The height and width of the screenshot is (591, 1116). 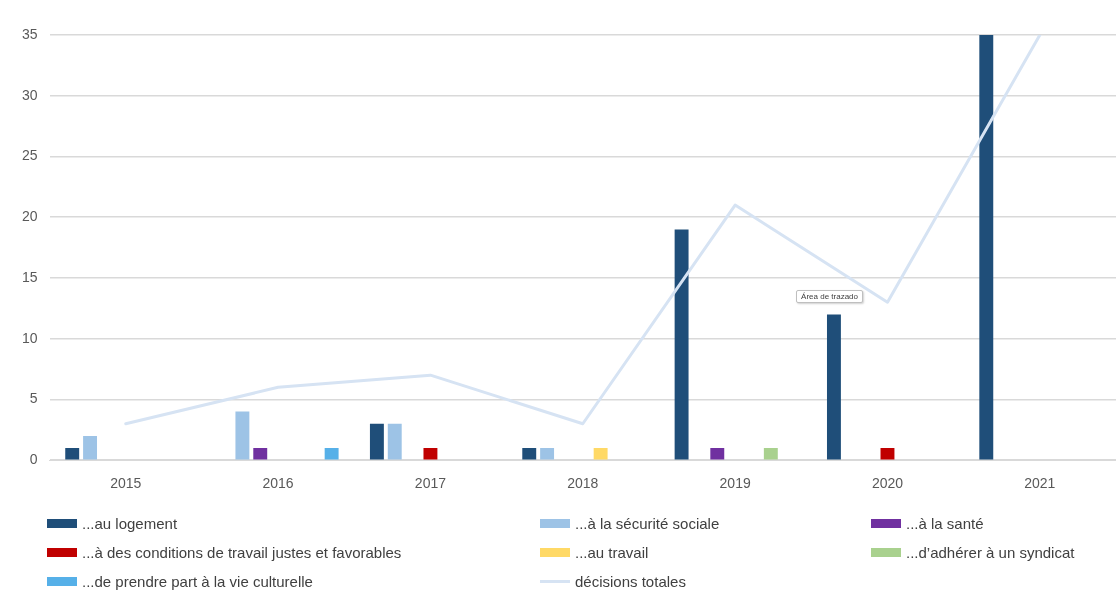 What do you see at coordinates (278, 483) in the screenshot?
I see `x-tick-label: 2016` at bounding box center [278, 483].